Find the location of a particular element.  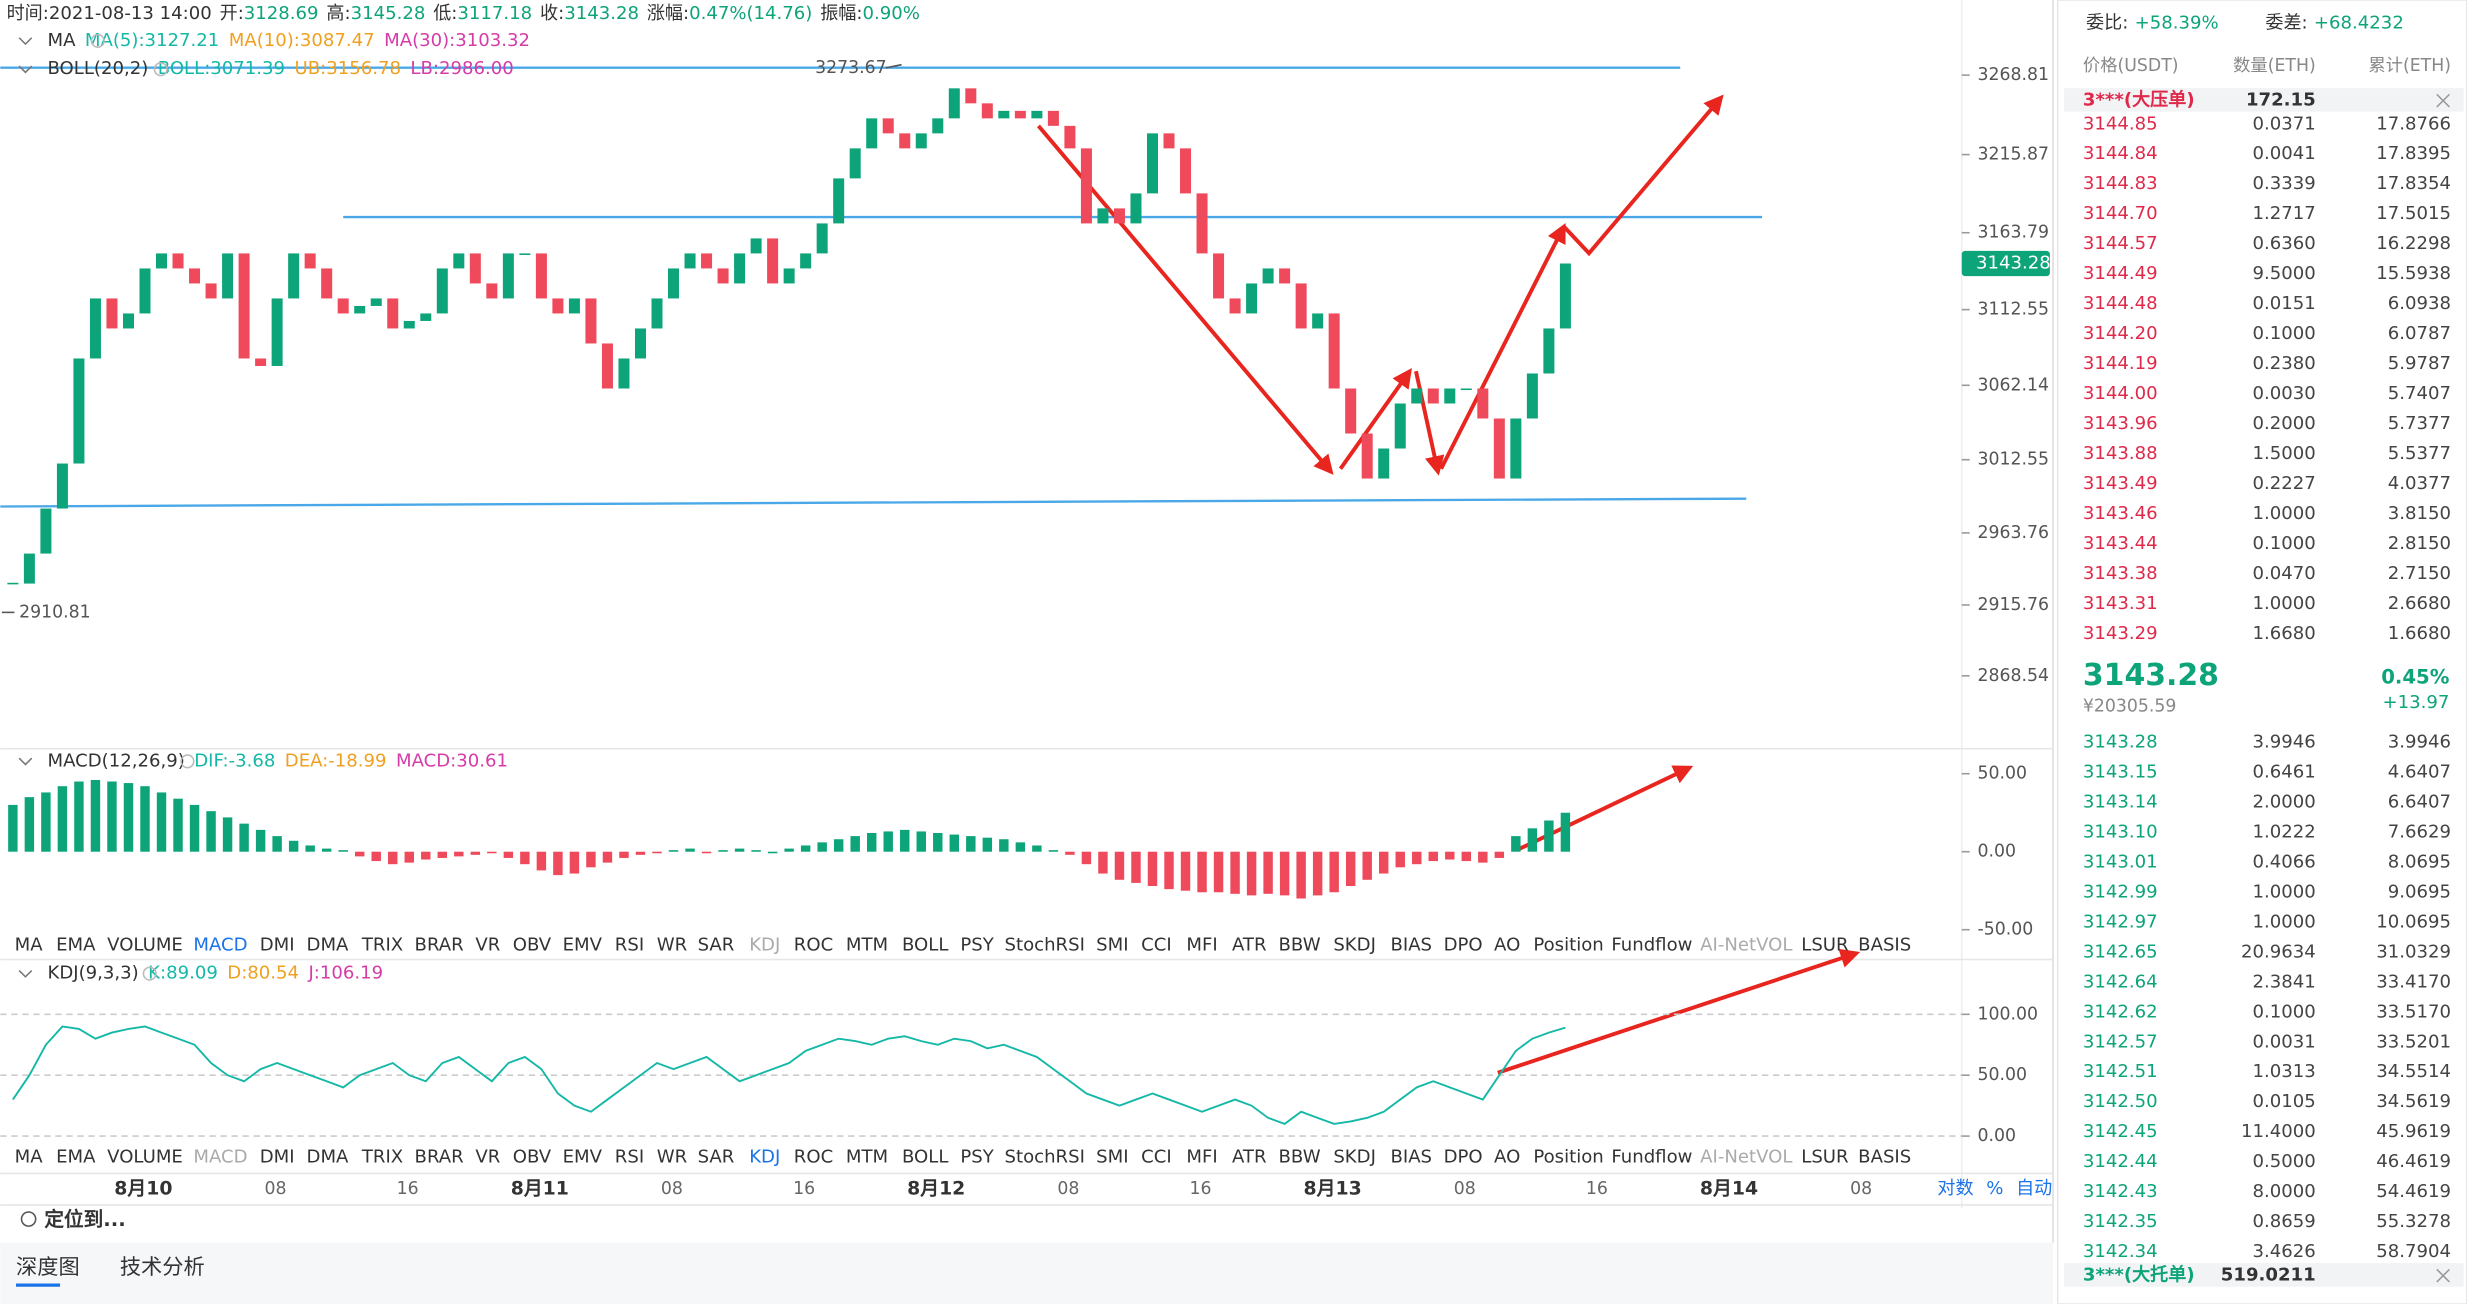

tab: 技术分析 is located at coordinates (162, 1267).